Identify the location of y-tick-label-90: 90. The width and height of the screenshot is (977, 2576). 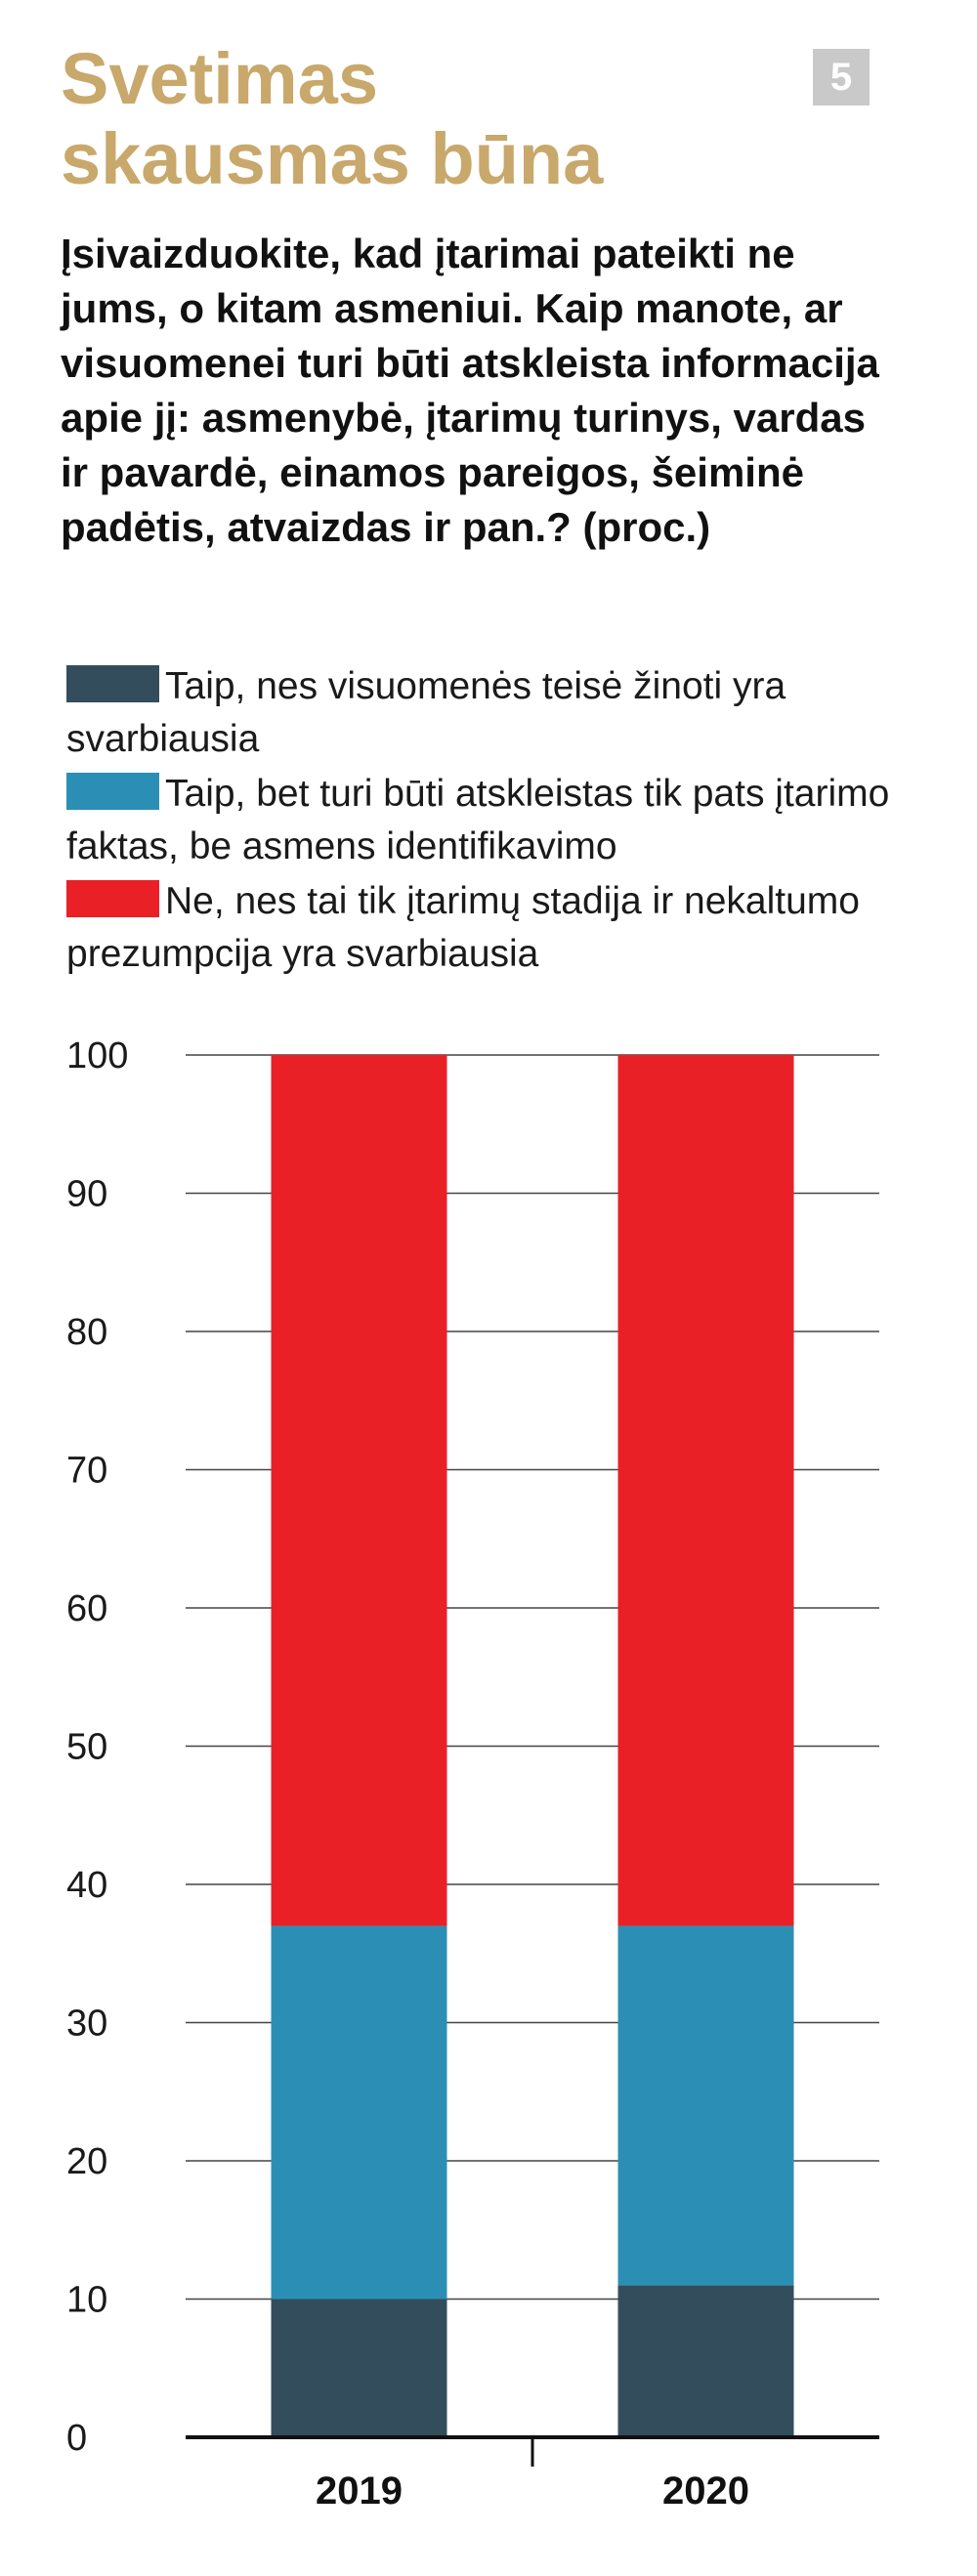
(86, 1194).